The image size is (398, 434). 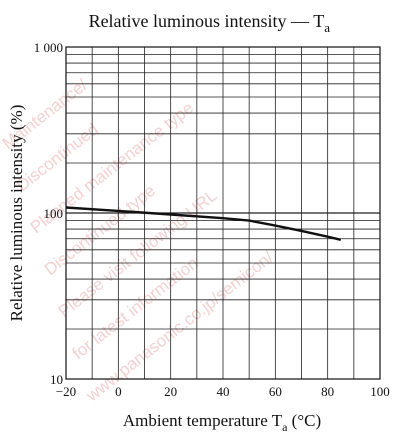 I want to click on x-axis-label-unit: (°C), so click(x=304, y=420).